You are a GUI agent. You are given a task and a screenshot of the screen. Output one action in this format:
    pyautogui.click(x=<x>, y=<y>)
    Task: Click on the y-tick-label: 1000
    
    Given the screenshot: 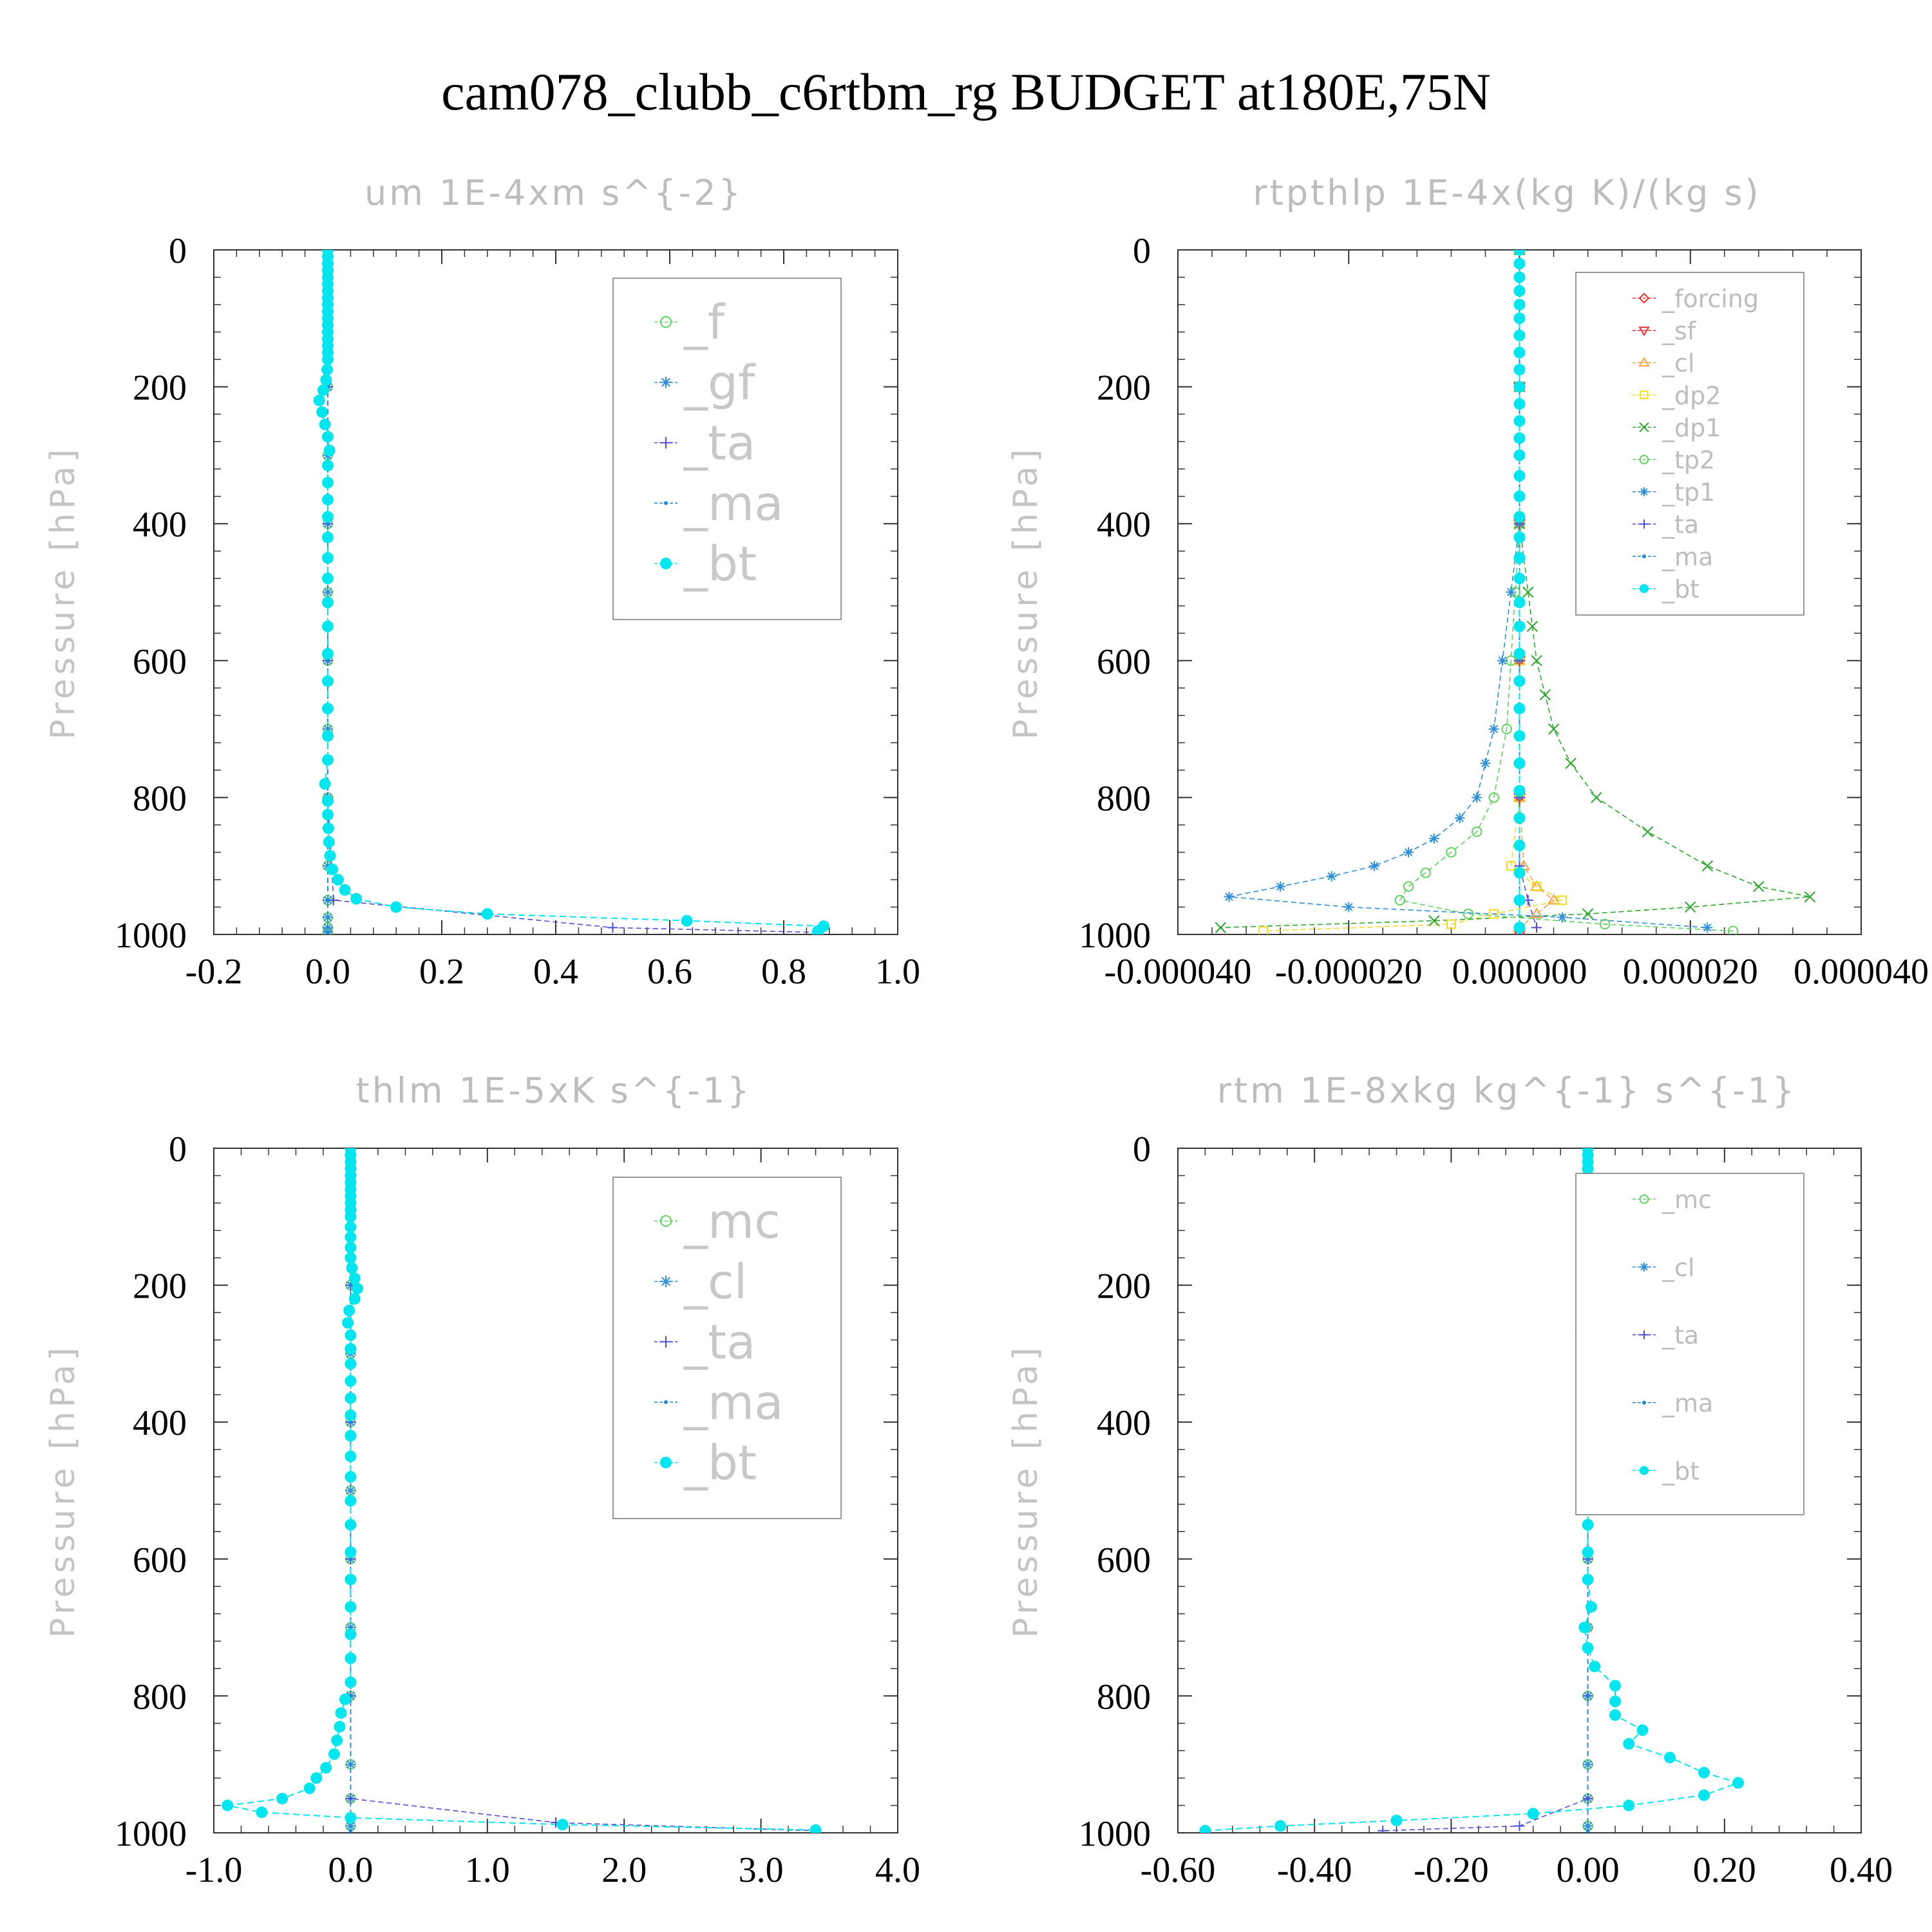 What is the action you would take?
    pyautogui.click(x=1115, y=936)
    